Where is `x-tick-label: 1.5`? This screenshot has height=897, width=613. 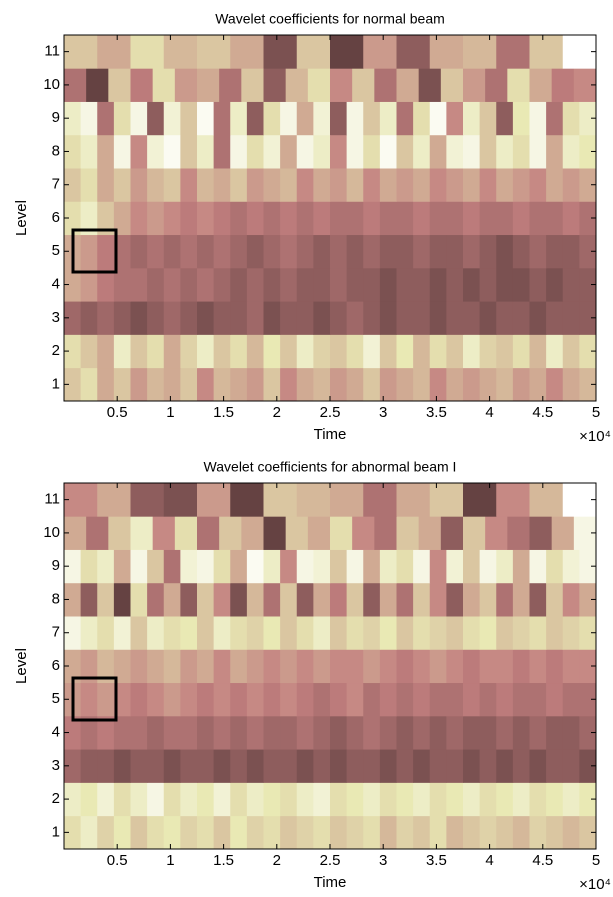 x-tick-label: 1.5 is located at coordinates (223, 412).